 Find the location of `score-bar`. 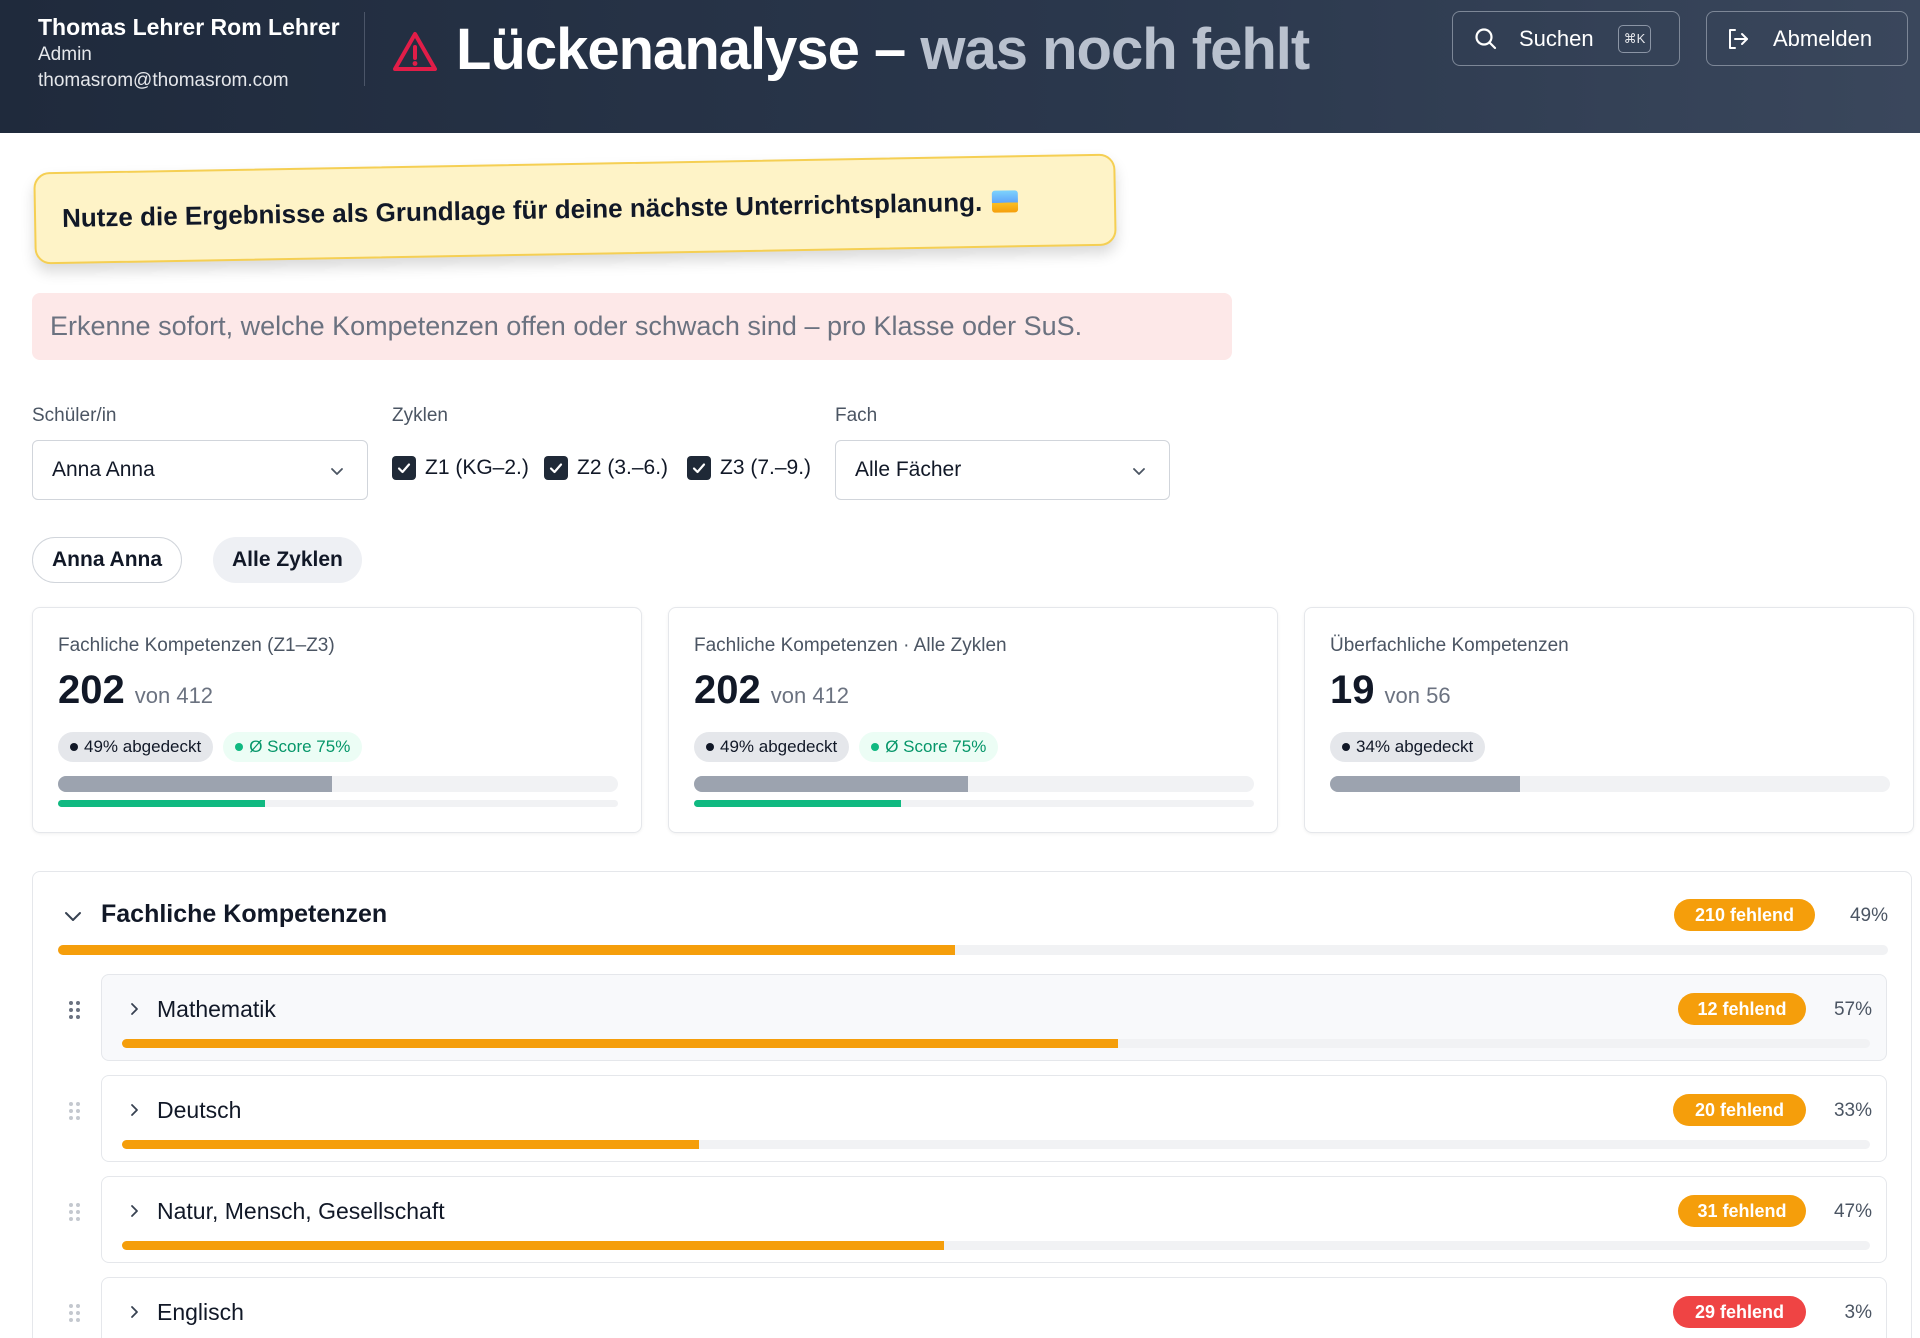

score-bar is located at coordinates (338, 803).